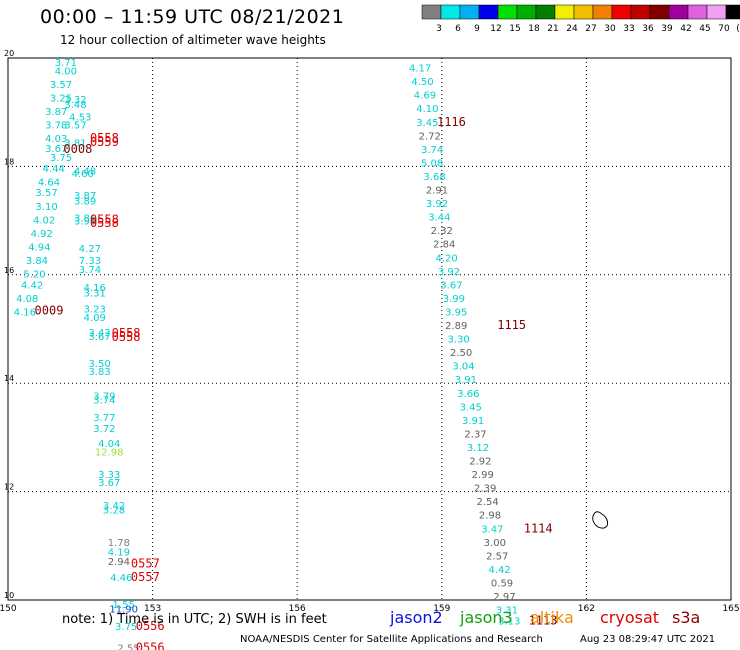  I want to click on x-tick-label: 165, so click(730, 609).